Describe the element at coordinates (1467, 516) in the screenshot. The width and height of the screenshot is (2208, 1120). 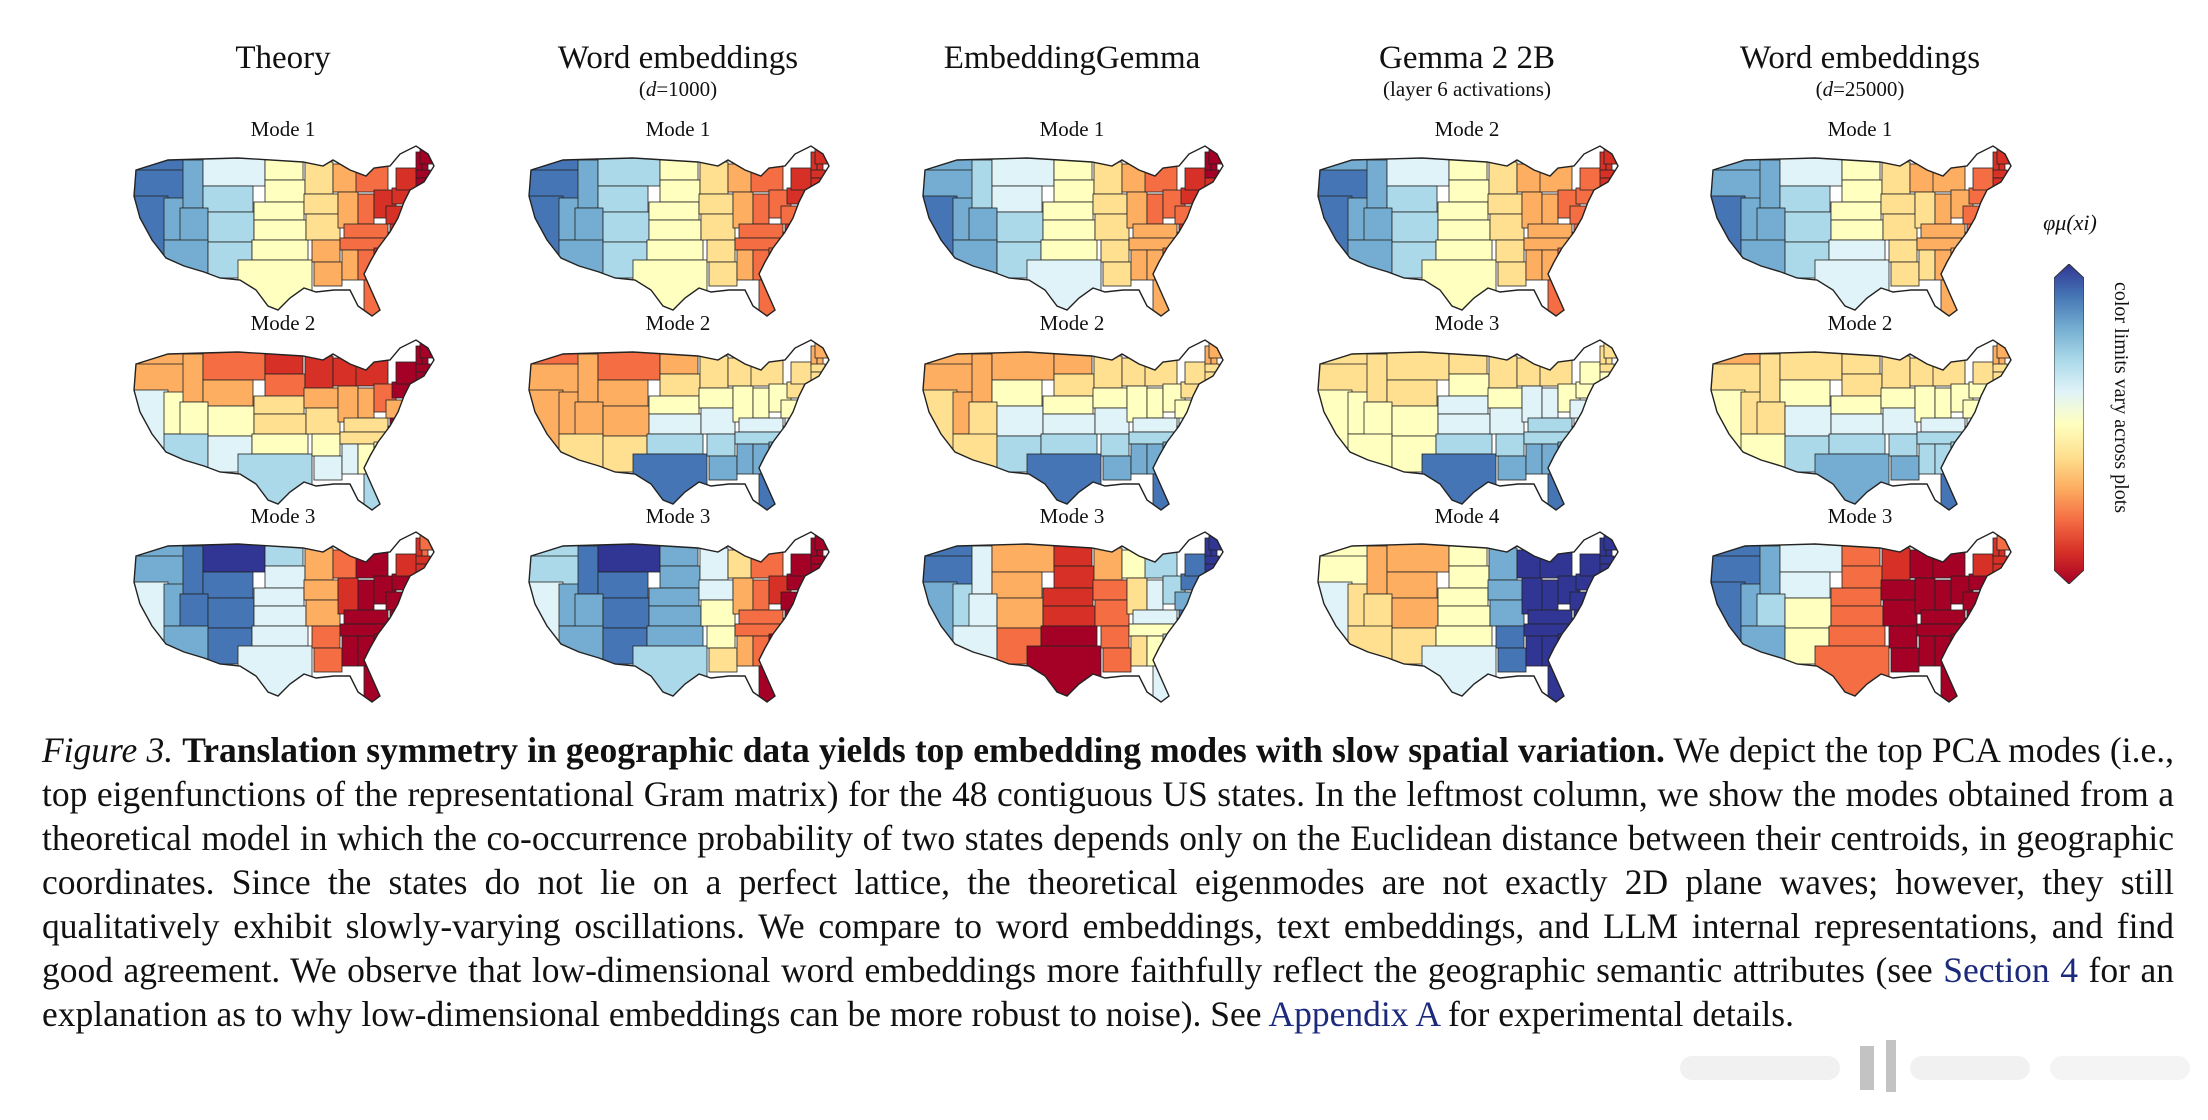
I see `mode-label: Mode 4` at that location.